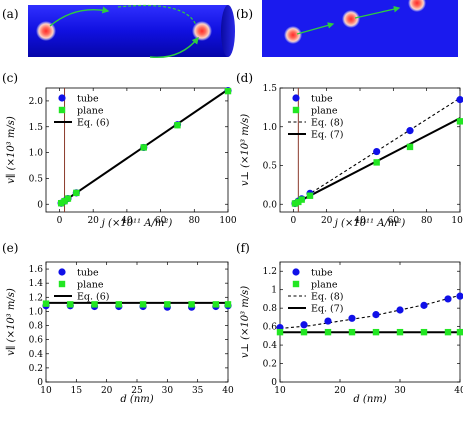 This screenshot has width=463, height=422. What do you see at coordinates (244, 78) in the screenshot?
I see `panel-label-d: (d)` at bounding box center [244, 78].